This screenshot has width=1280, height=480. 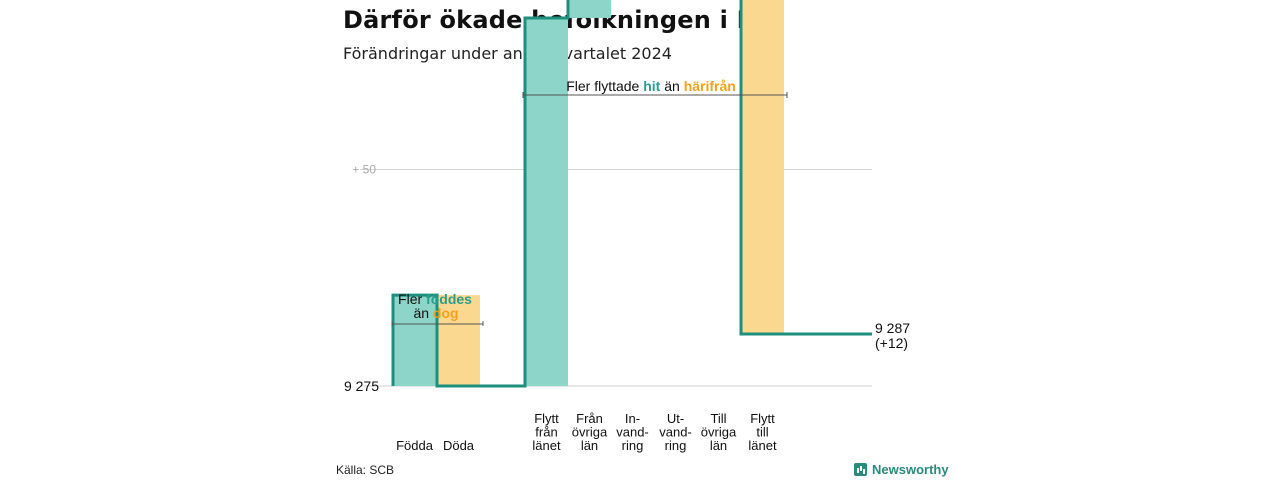 I want to click on brand-logo: Newsworthy, so click(x=901, y=469).